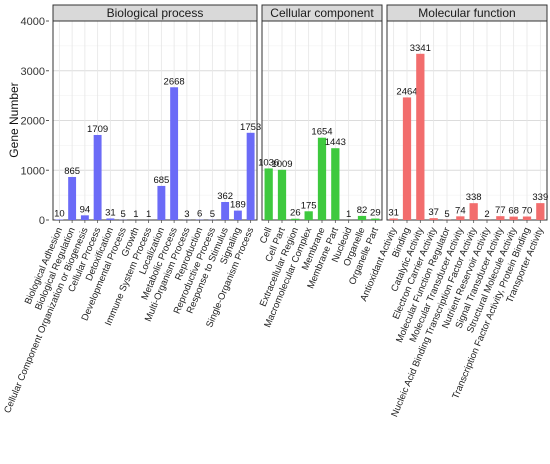  Describe the element at coordinates (500, 210) in the screenshot. I see `value-label-signal-transducer-activity: 77` at that location.